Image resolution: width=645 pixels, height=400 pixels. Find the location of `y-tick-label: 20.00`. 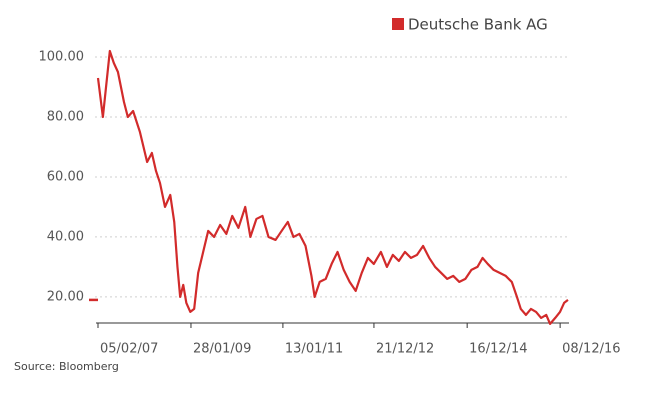

y-tick-label: 20.00 is located at coordinates (65, 296).